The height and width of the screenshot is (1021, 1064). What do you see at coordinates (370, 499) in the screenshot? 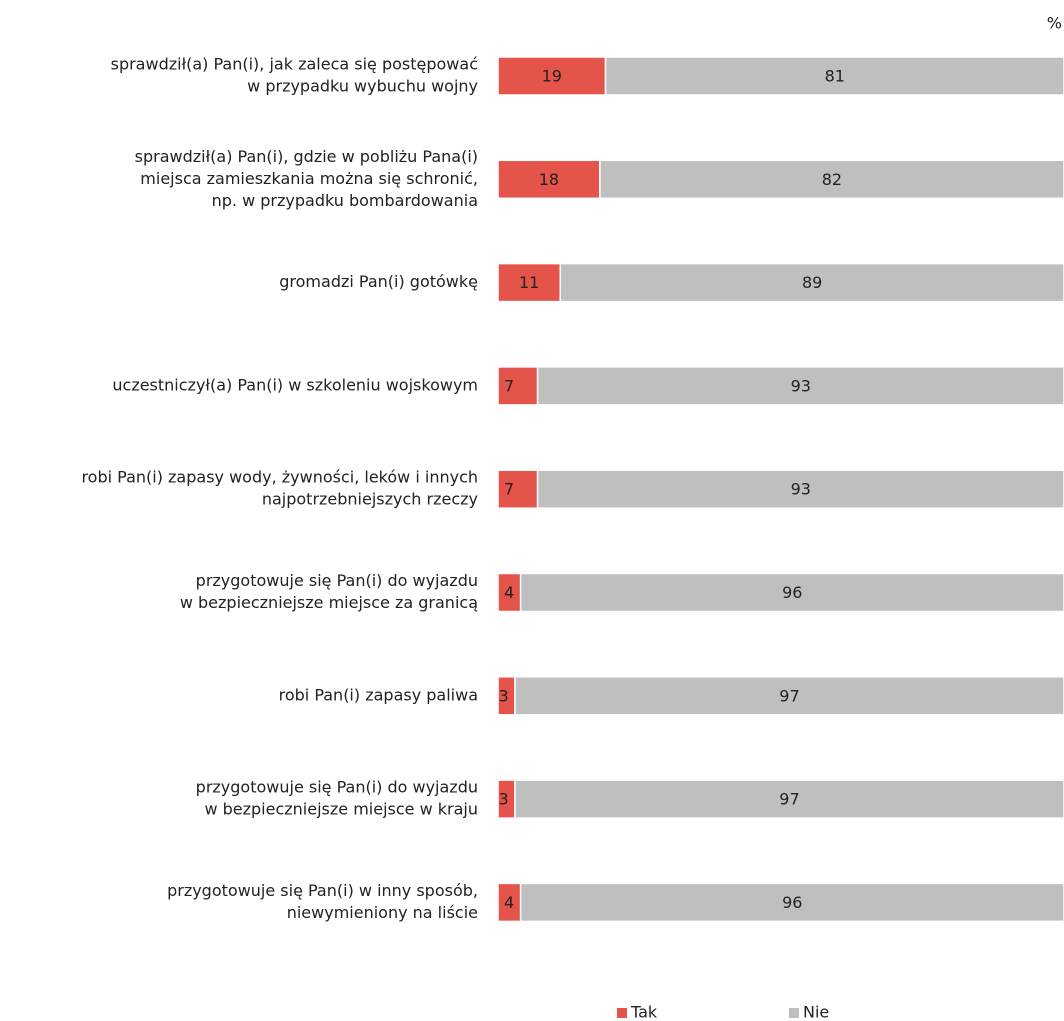
I see `category-label: najpotrzebniejszych rzeczy` at bounding box center [370, 499].